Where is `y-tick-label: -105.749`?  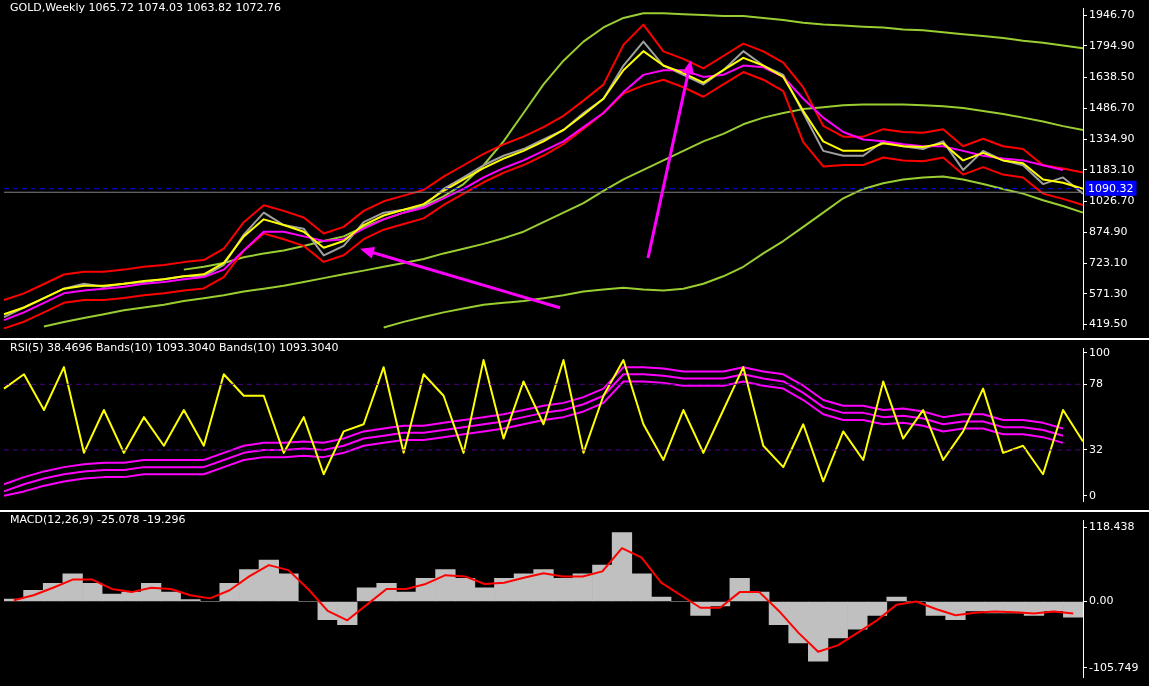
y-tick-label: -105.749 is located at coordinates (1114, 667).